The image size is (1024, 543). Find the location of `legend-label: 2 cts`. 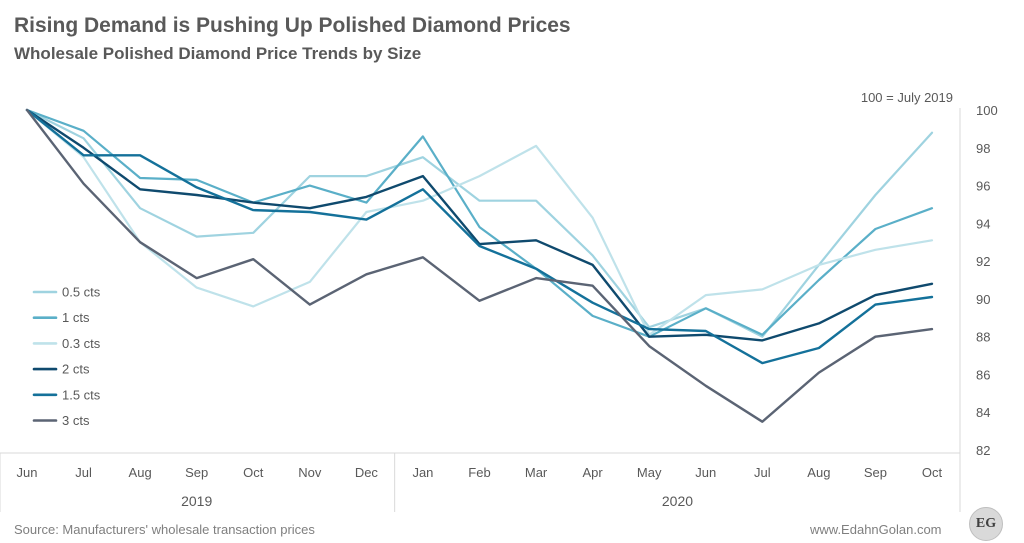

legend-label: 2 cts is located at coordinates (76, 369).